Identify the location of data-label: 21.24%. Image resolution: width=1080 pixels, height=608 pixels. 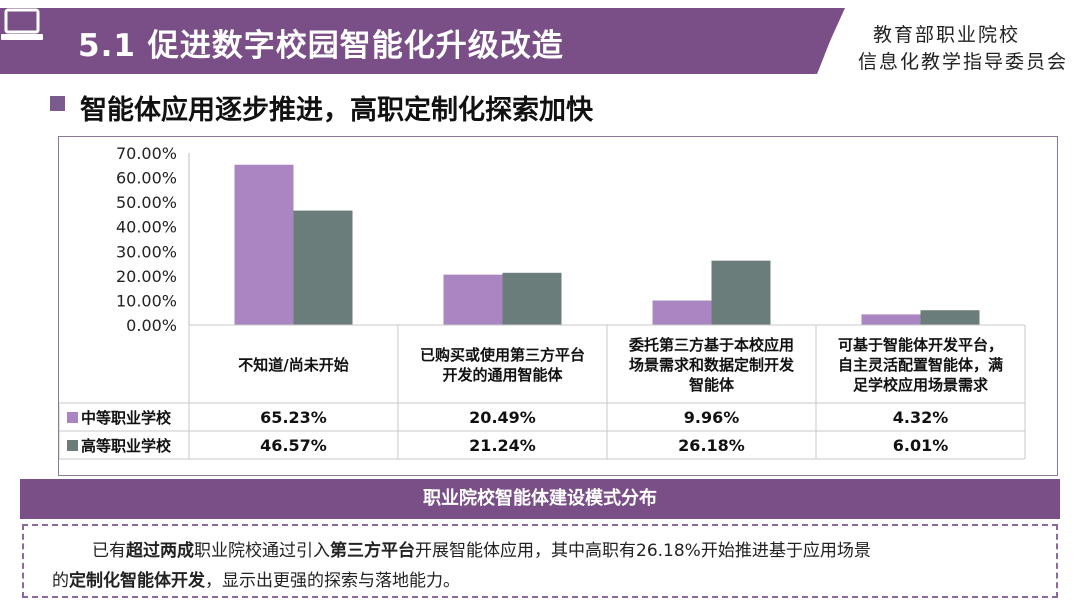
(502, 445).